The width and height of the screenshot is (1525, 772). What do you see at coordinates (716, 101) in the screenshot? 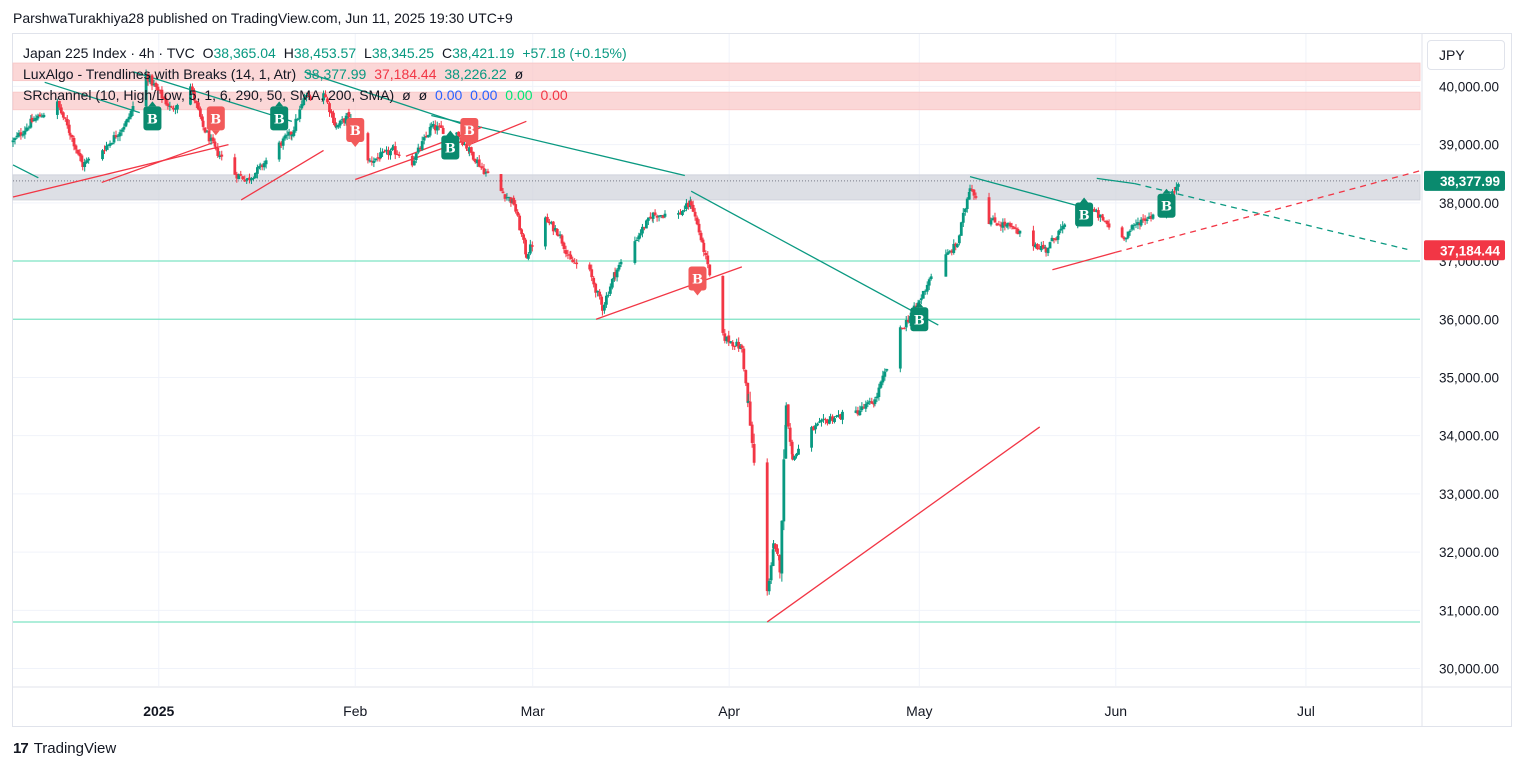
I see `resistance-zone-lower` at bounding box center [716, 101].